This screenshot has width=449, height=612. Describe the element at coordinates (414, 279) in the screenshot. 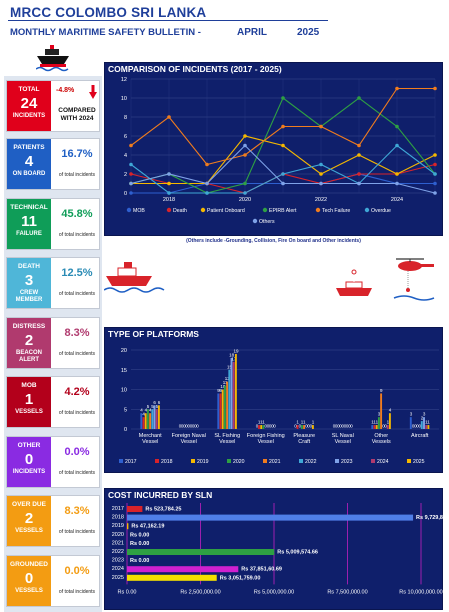

I see `helicopter-icon` at that location.